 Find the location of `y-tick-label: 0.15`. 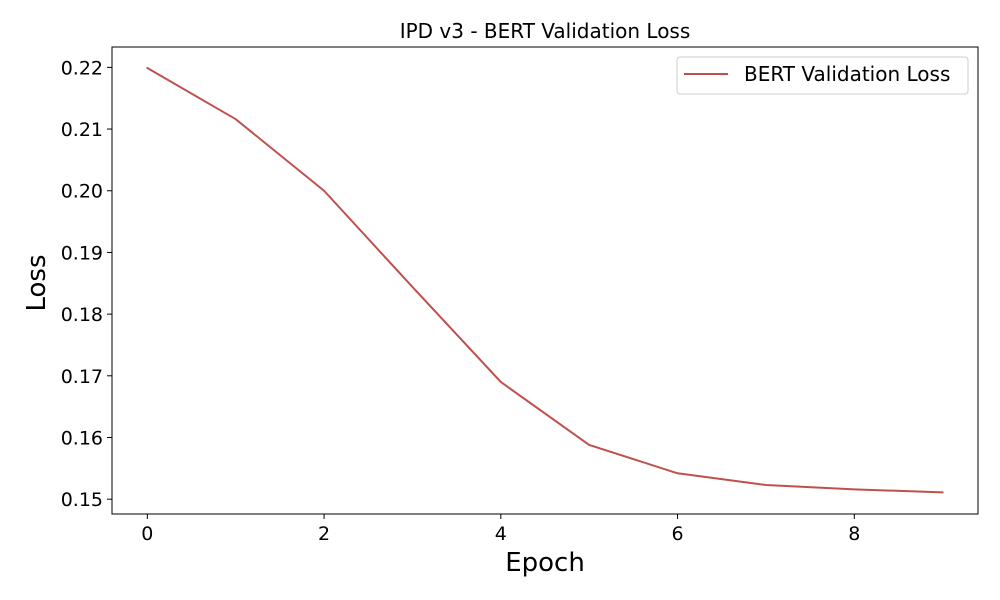

y-tick-label: 0.15 is located at coordinates (82, 500).